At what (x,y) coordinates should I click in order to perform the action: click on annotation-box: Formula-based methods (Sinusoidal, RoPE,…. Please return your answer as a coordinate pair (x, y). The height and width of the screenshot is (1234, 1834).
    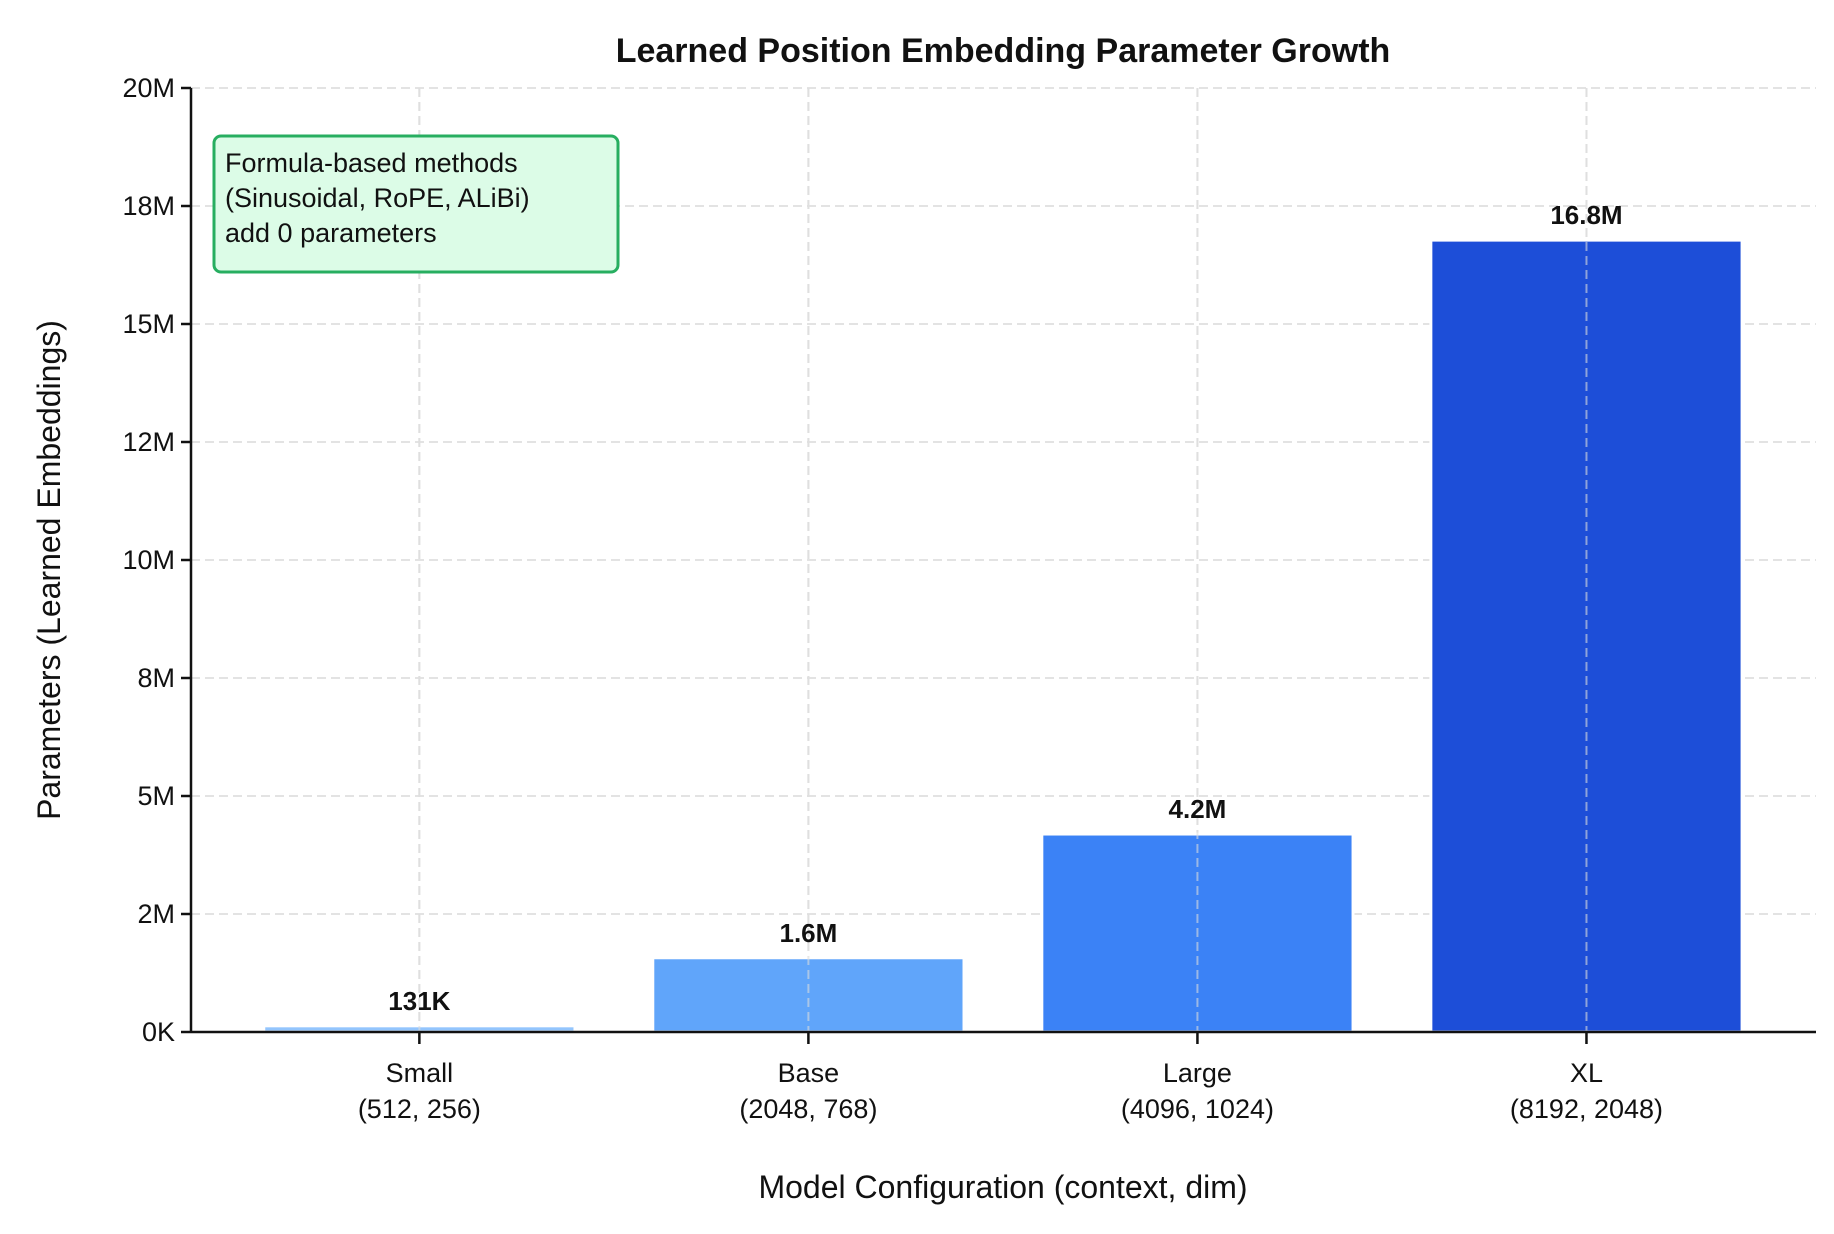
    Looking at the image, I should click on (416, 204).